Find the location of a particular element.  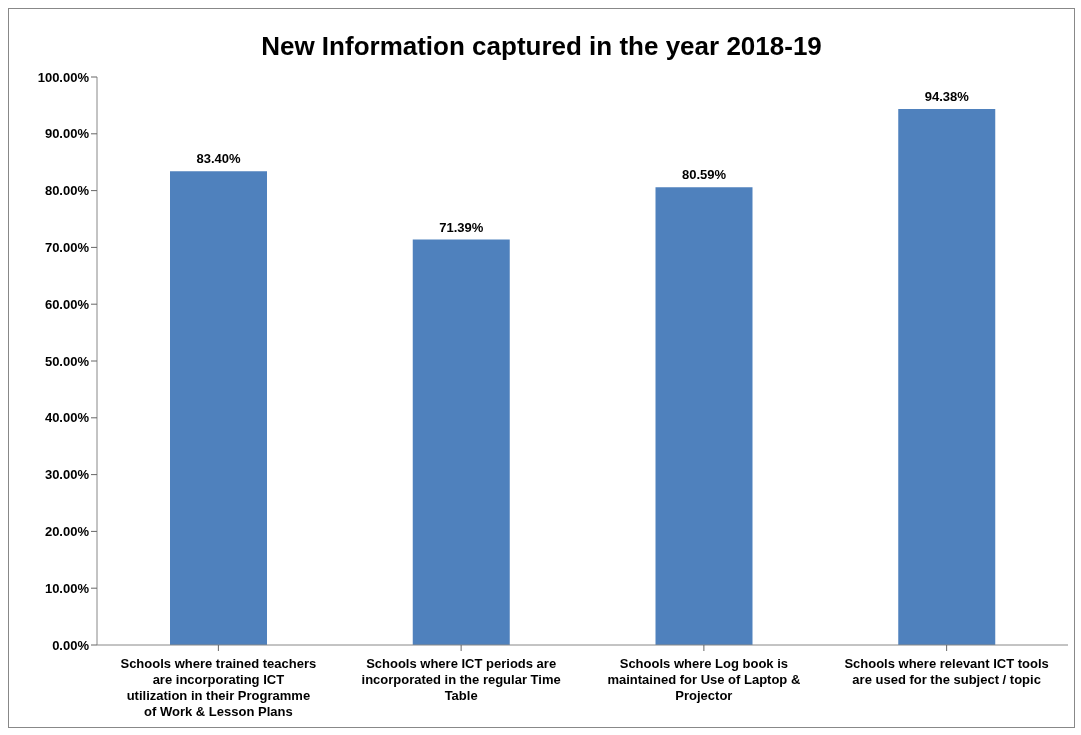

data-label: 83.40% is located at coordinates (218, 159).